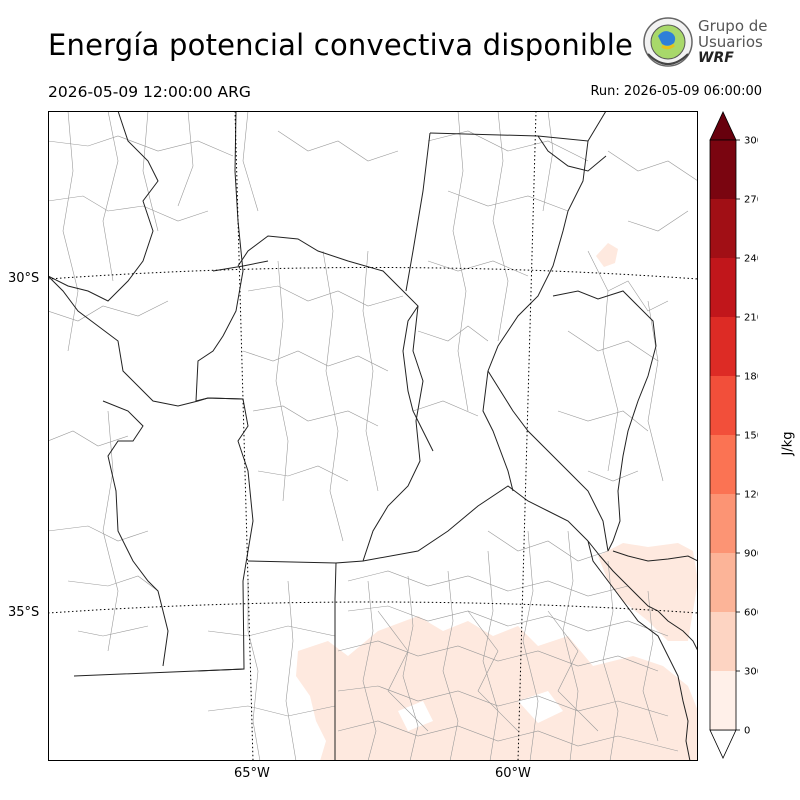 This screenshot has height=800, width=800. What do you see at coordinates (723, 126) in the screenshot?
I see `colorbar-extend-max` at bounding box center [723, 126].